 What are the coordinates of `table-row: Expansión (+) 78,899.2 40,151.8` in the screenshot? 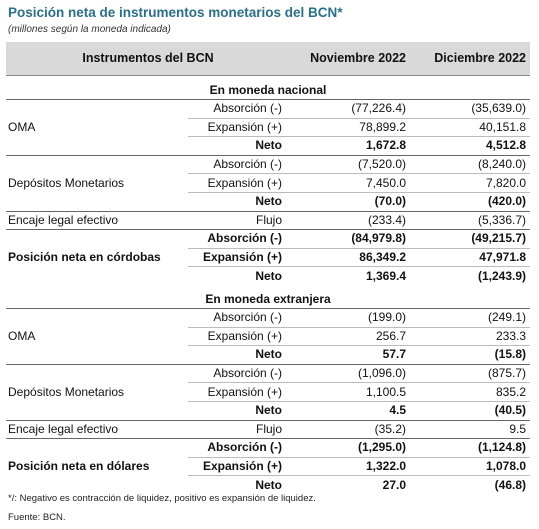 It's located at (268, 127).